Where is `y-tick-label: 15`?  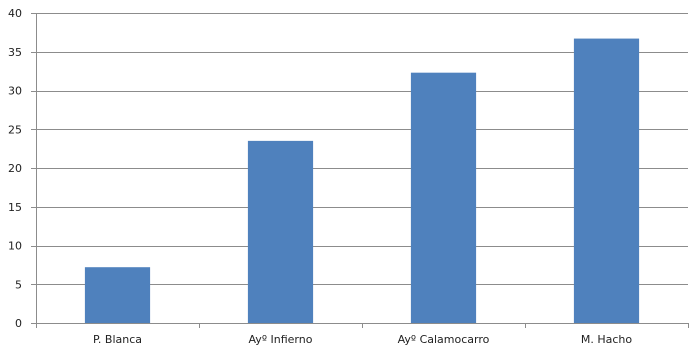 y-tick-label: 15 is located at coordinates (15, 207).